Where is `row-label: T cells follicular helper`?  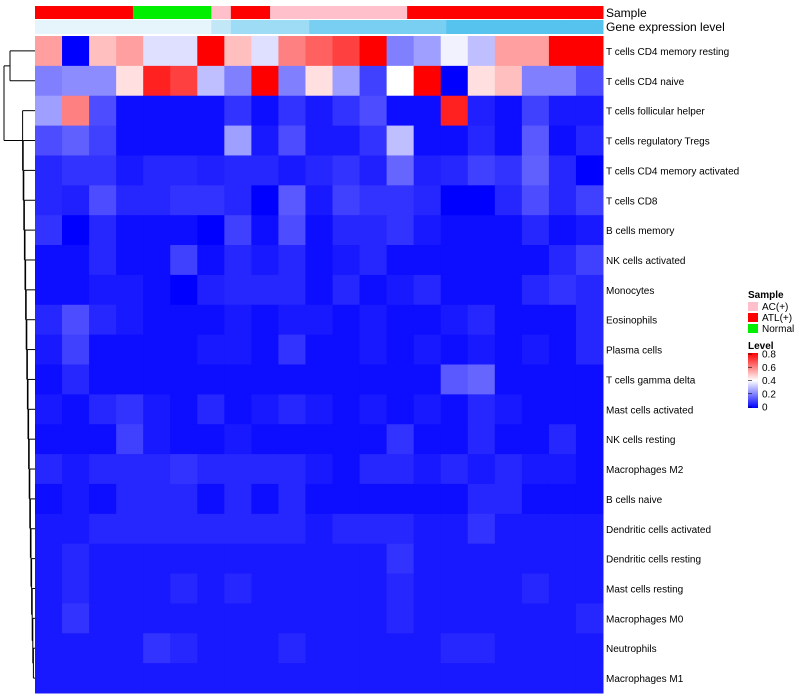
row-label: T cells follicular helper is located at coordinates (655, 112).